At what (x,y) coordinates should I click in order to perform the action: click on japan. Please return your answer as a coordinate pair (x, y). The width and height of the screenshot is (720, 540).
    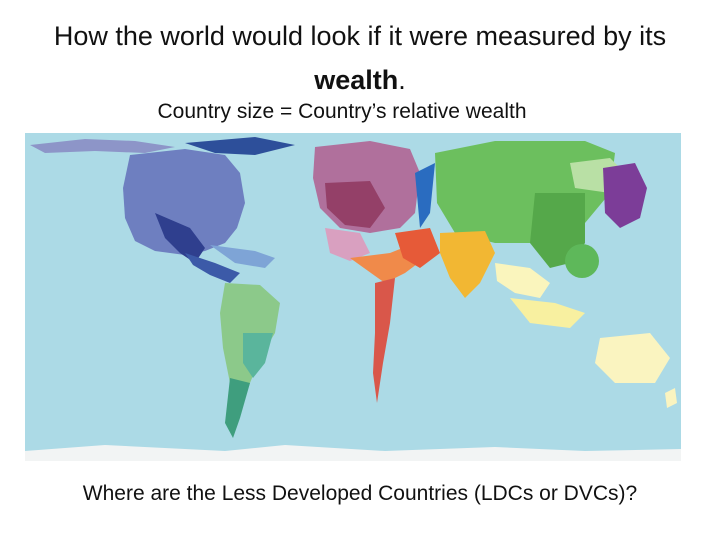
    Looking at the image, I should click on (625, 195).